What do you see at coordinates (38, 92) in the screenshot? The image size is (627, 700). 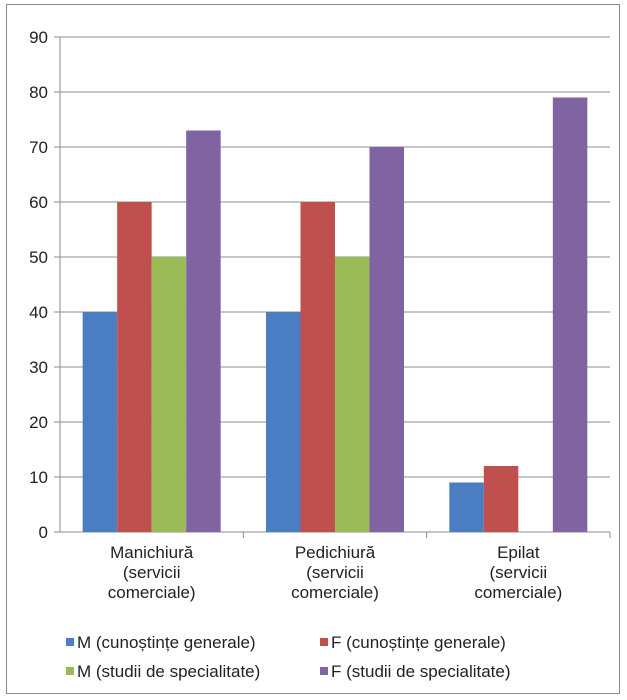 I see `y-tick-label: 80` at bounding box center [38, 92].